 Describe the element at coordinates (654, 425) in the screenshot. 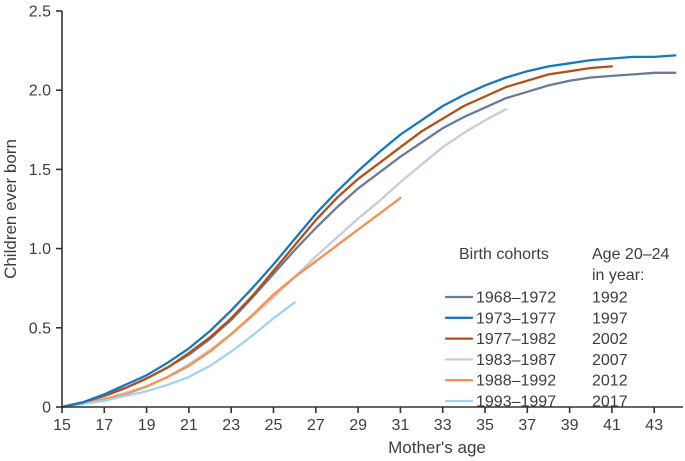

I see `x-tick-label: 43` at that location.